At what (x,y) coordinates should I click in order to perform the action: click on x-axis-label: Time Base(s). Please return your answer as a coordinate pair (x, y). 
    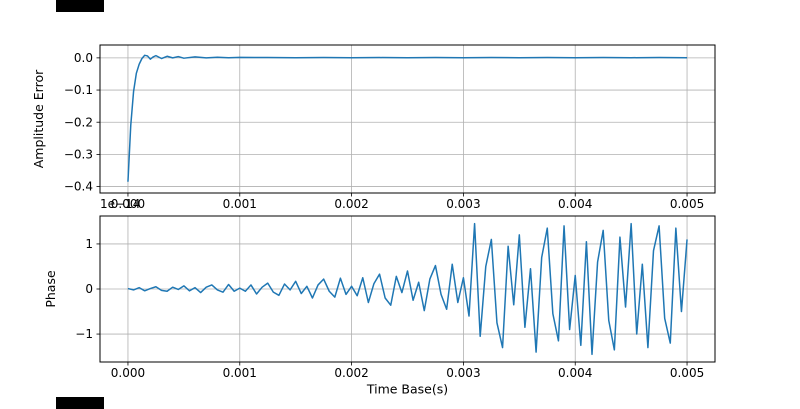
    Looking at the image, I should click on (407, 389).